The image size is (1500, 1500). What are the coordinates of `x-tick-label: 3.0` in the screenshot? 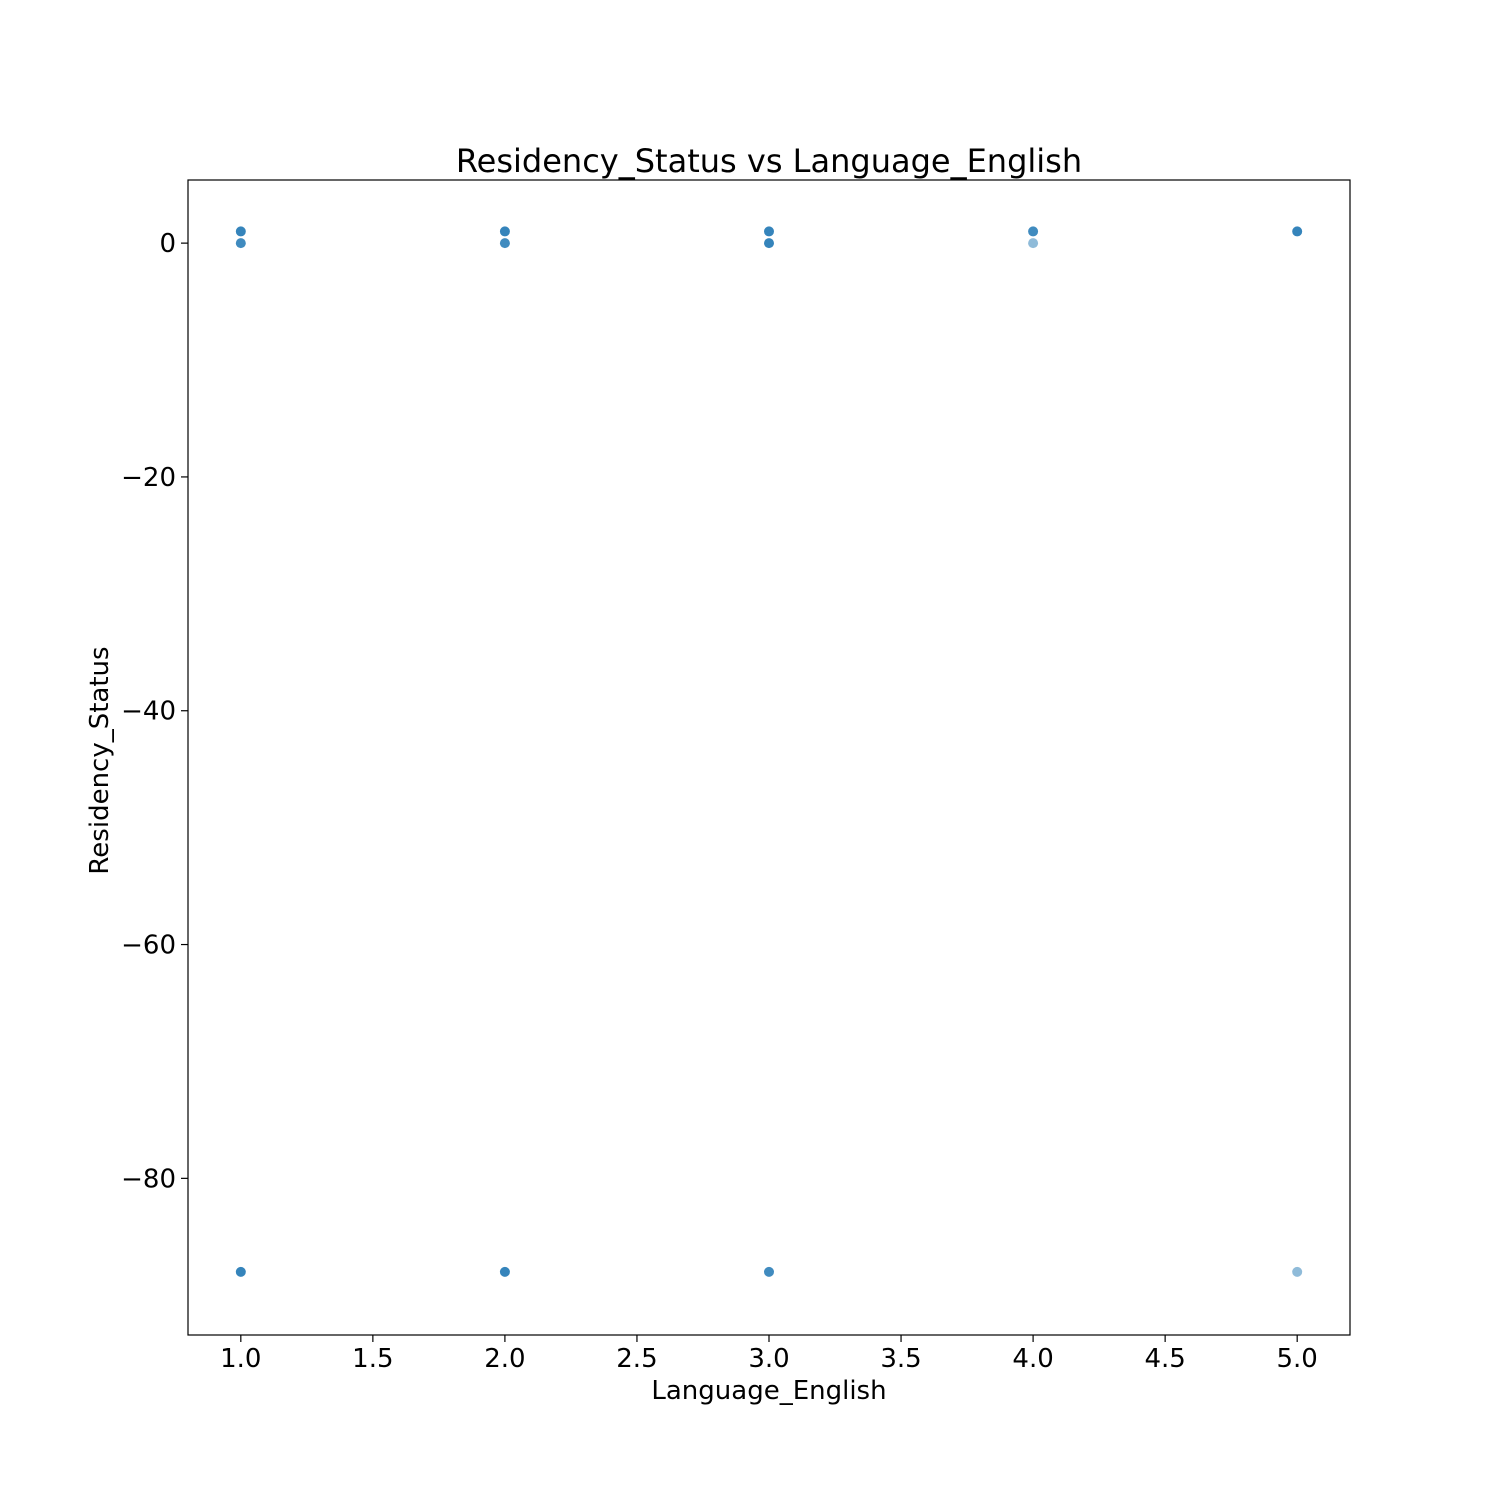 It's located at (768, 1359).